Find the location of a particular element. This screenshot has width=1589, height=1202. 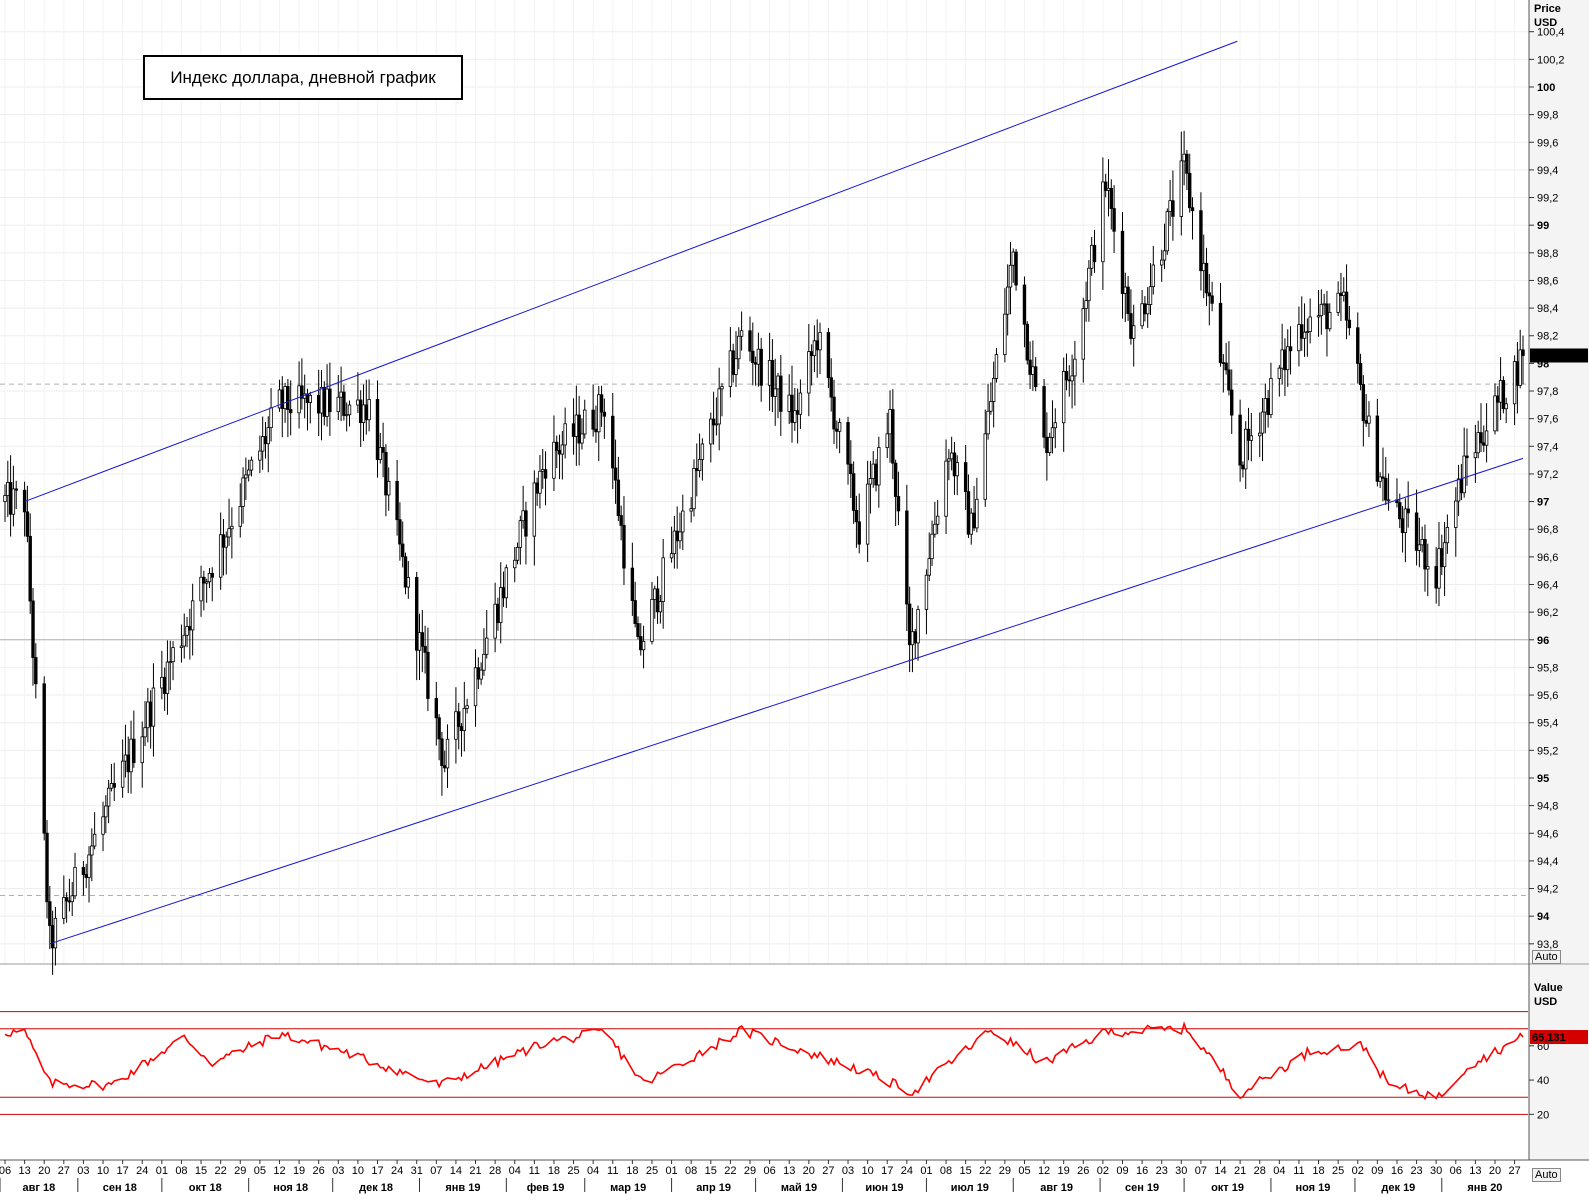

date-tick-label: 14 is located at coordinates (456, 1171).